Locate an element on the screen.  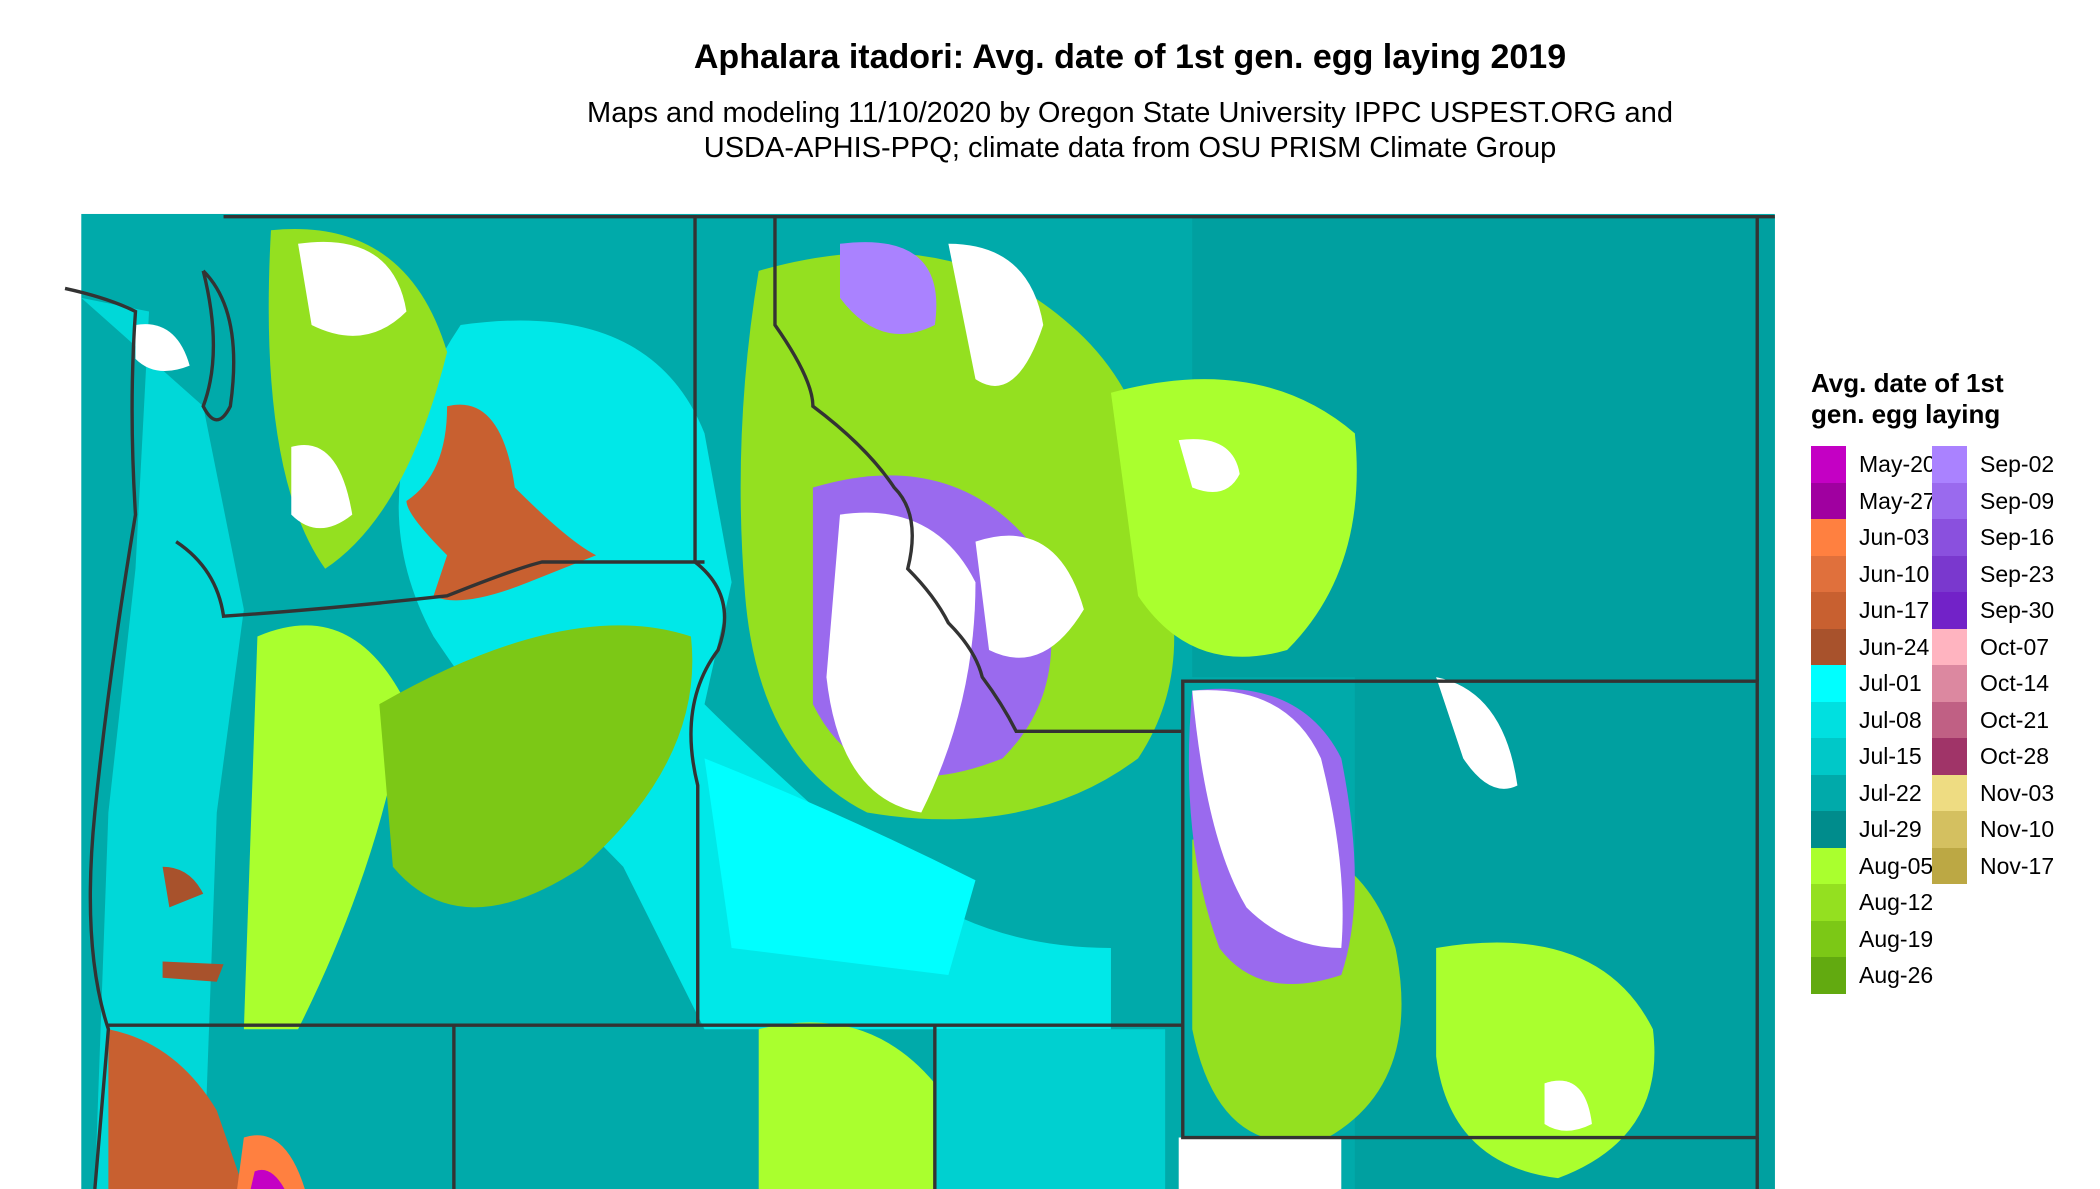
legend-label: Sep-16 is located at coordinates (2017, 537).